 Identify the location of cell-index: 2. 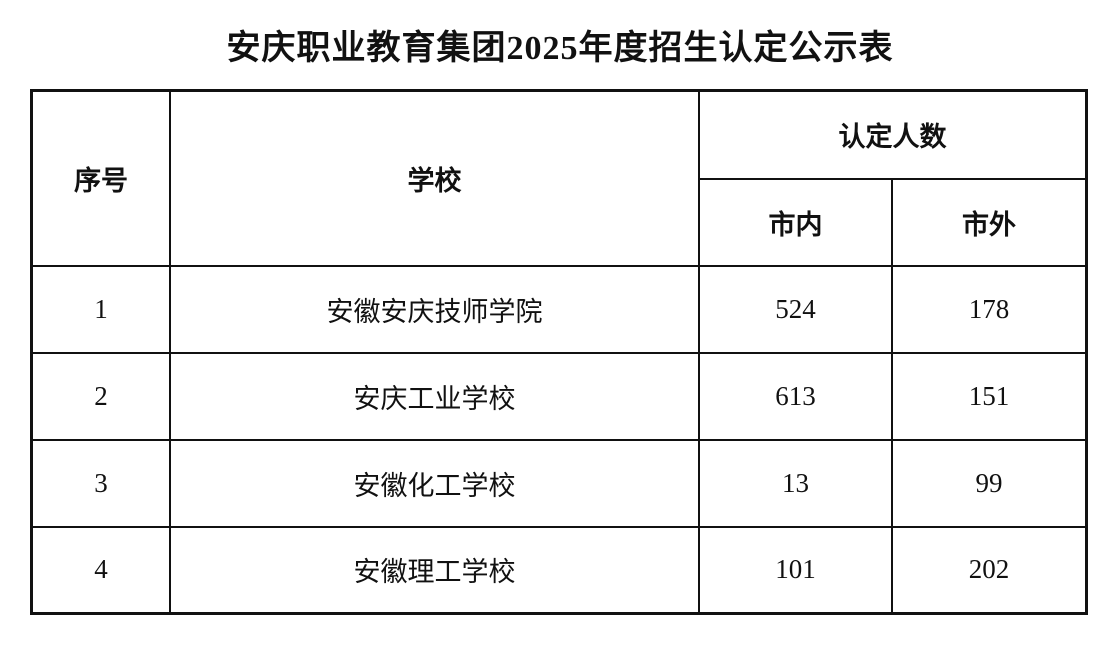
(100, 396).